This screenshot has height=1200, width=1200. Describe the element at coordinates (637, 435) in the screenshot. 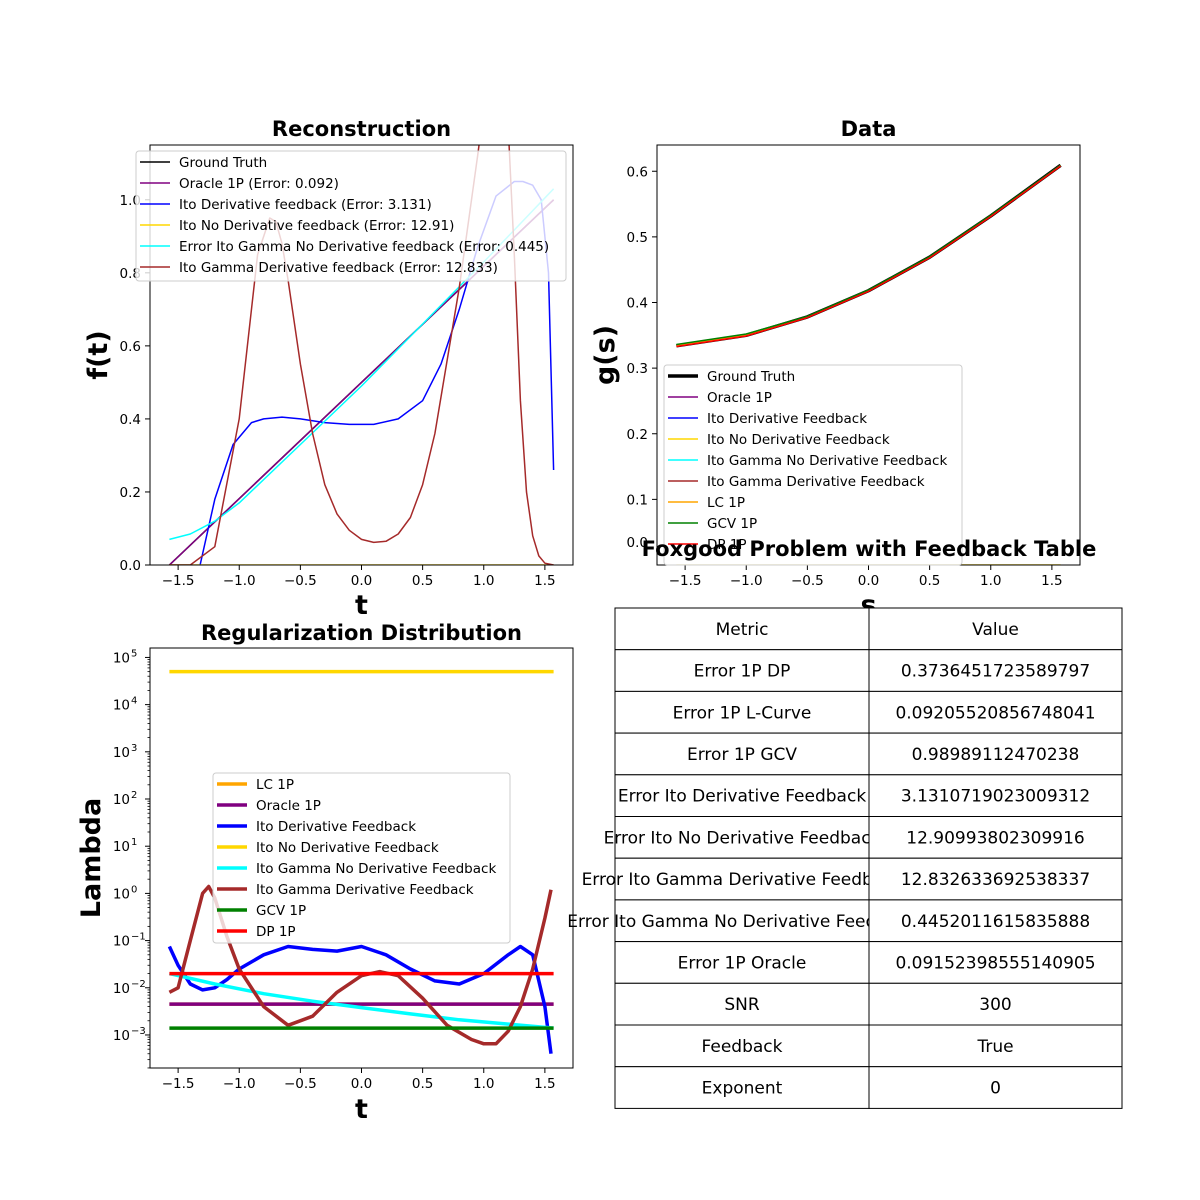

I see `y-tick-label: 0.2` at that location.